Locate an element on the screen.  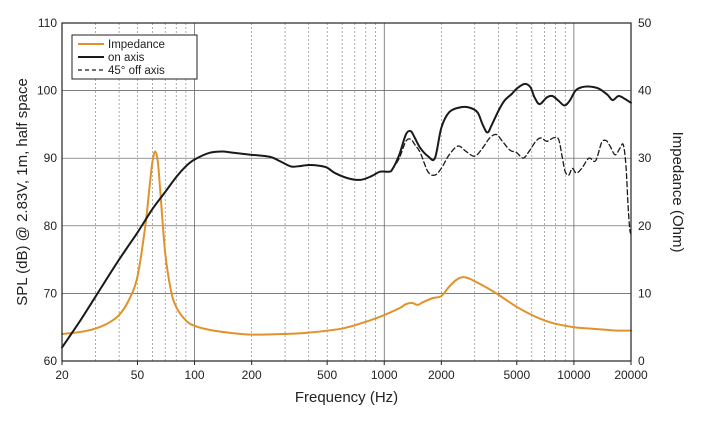
legend-label-on-axis: on axis is located at coordinates (126, 58).